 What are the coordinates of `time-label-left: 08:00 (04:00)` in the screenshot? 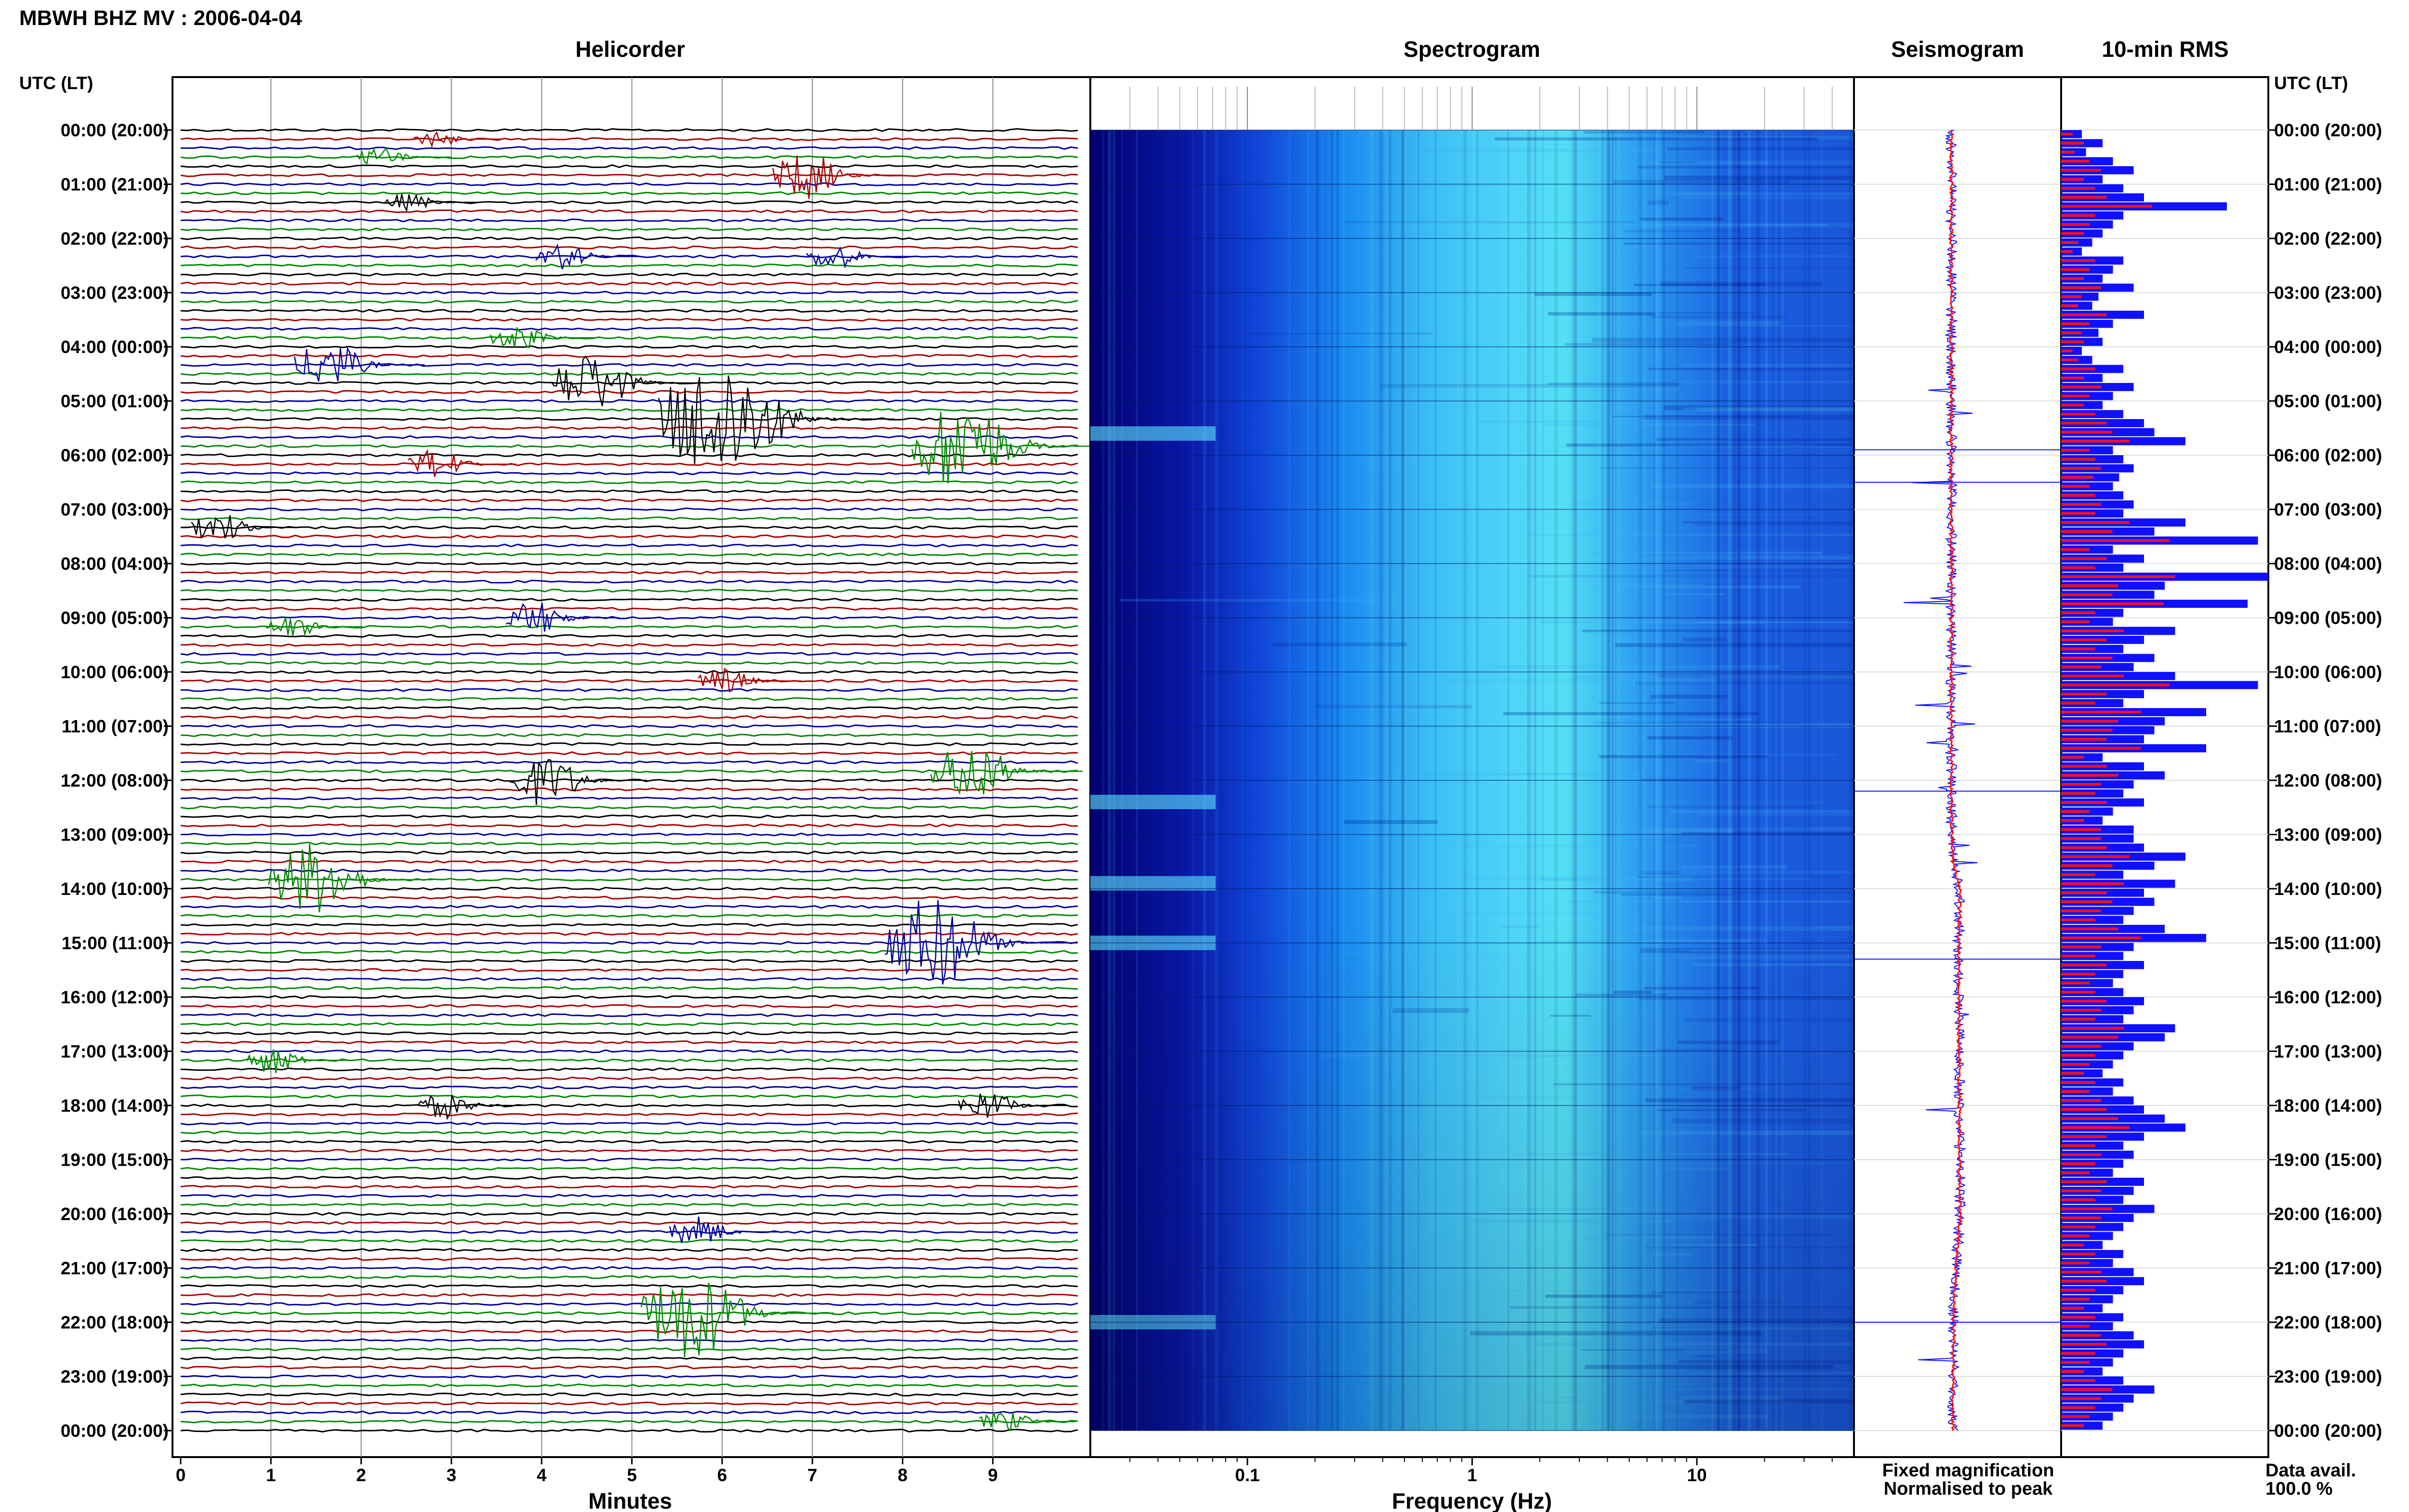 It's located at (115, 564).